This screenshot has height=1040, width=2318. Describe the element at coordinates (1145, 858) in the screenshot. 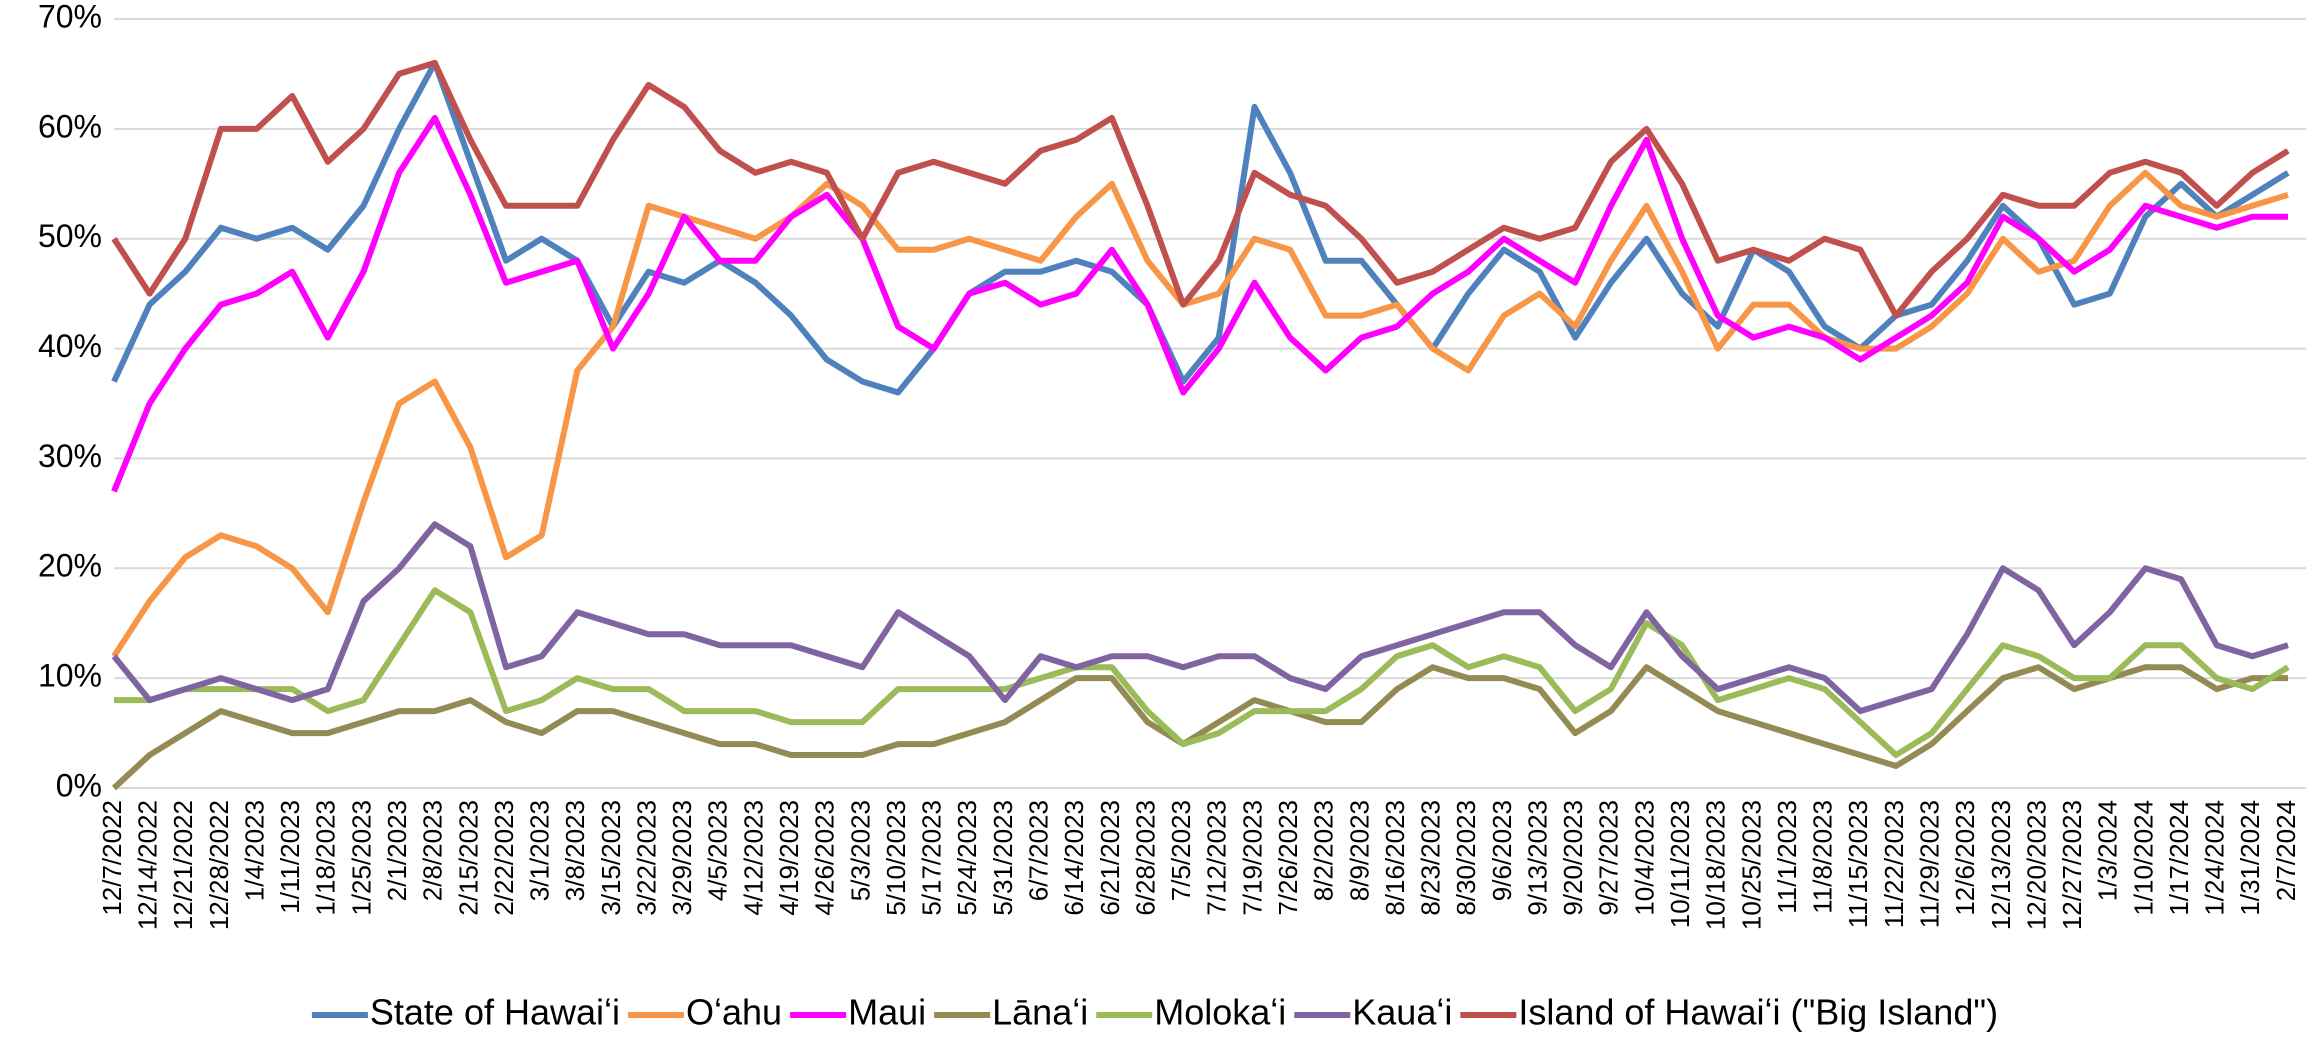

I see `x-tick-label: 6/28/2023` at that location.